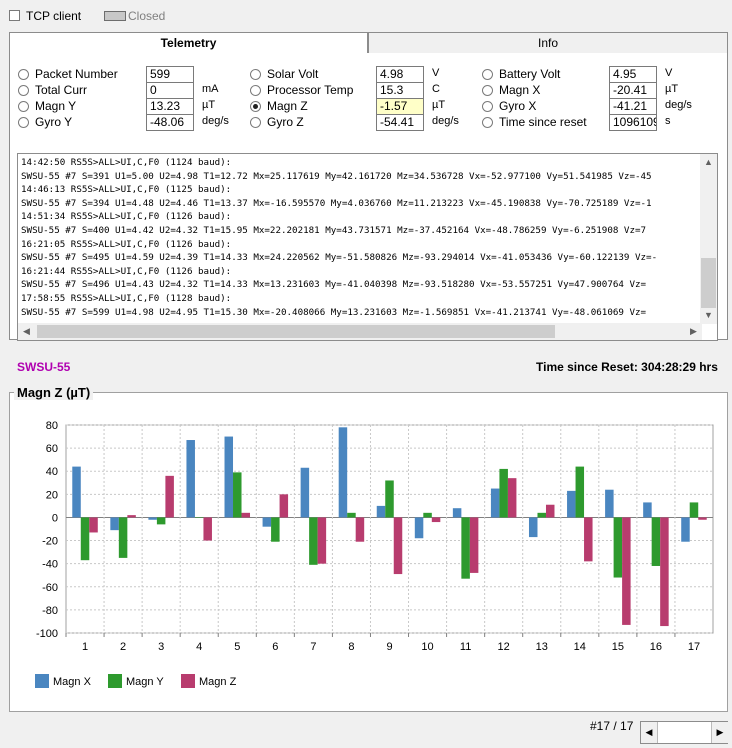 This screenshot has height=748, width=732. Describe the element at coordinates (633, 122) in the screenshot. I see `field-value: 1096109` at that location.